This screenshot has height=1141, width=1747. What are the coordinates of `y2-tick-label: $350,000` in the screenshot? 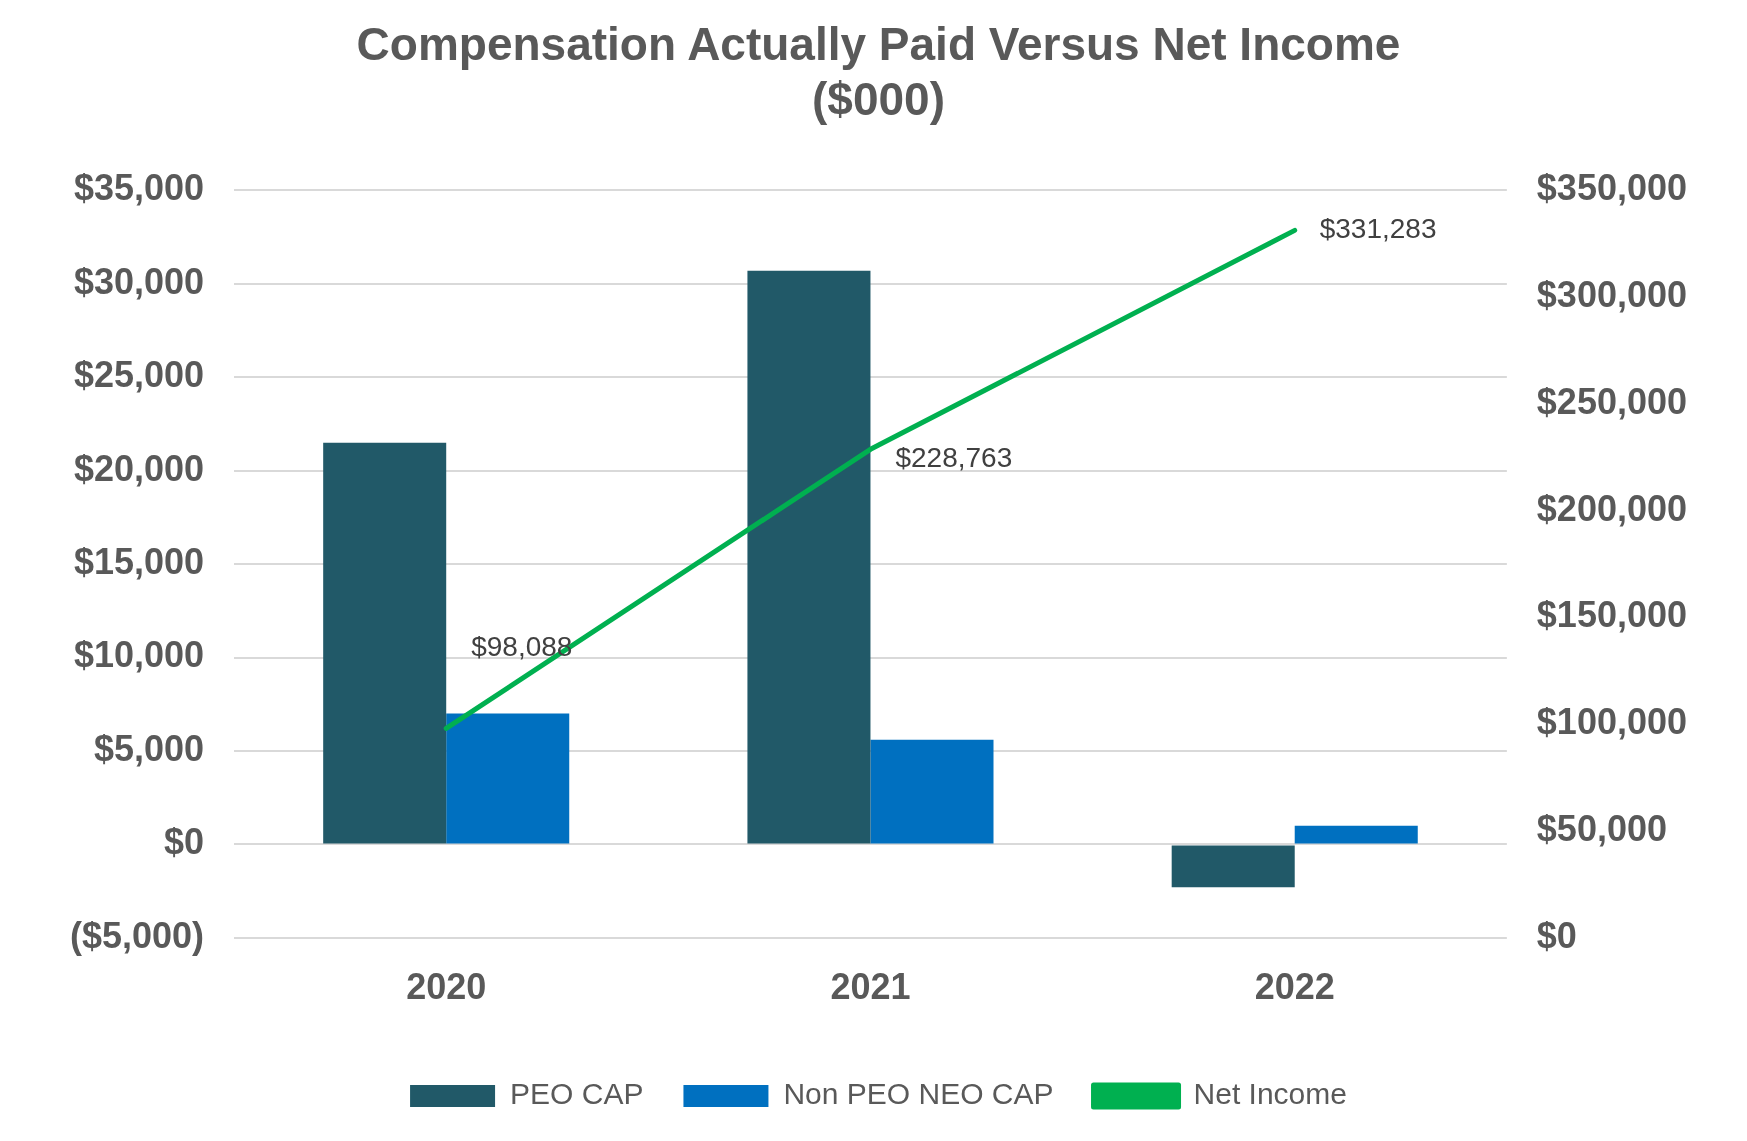 It's located at (1611, 188).